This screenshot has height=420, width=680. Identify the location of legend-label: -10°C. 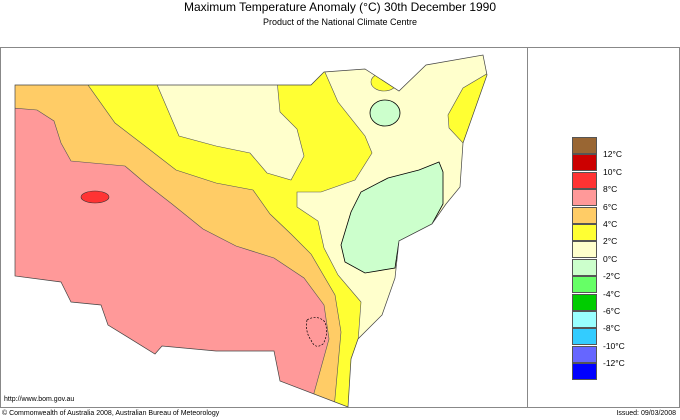
(614, 345).